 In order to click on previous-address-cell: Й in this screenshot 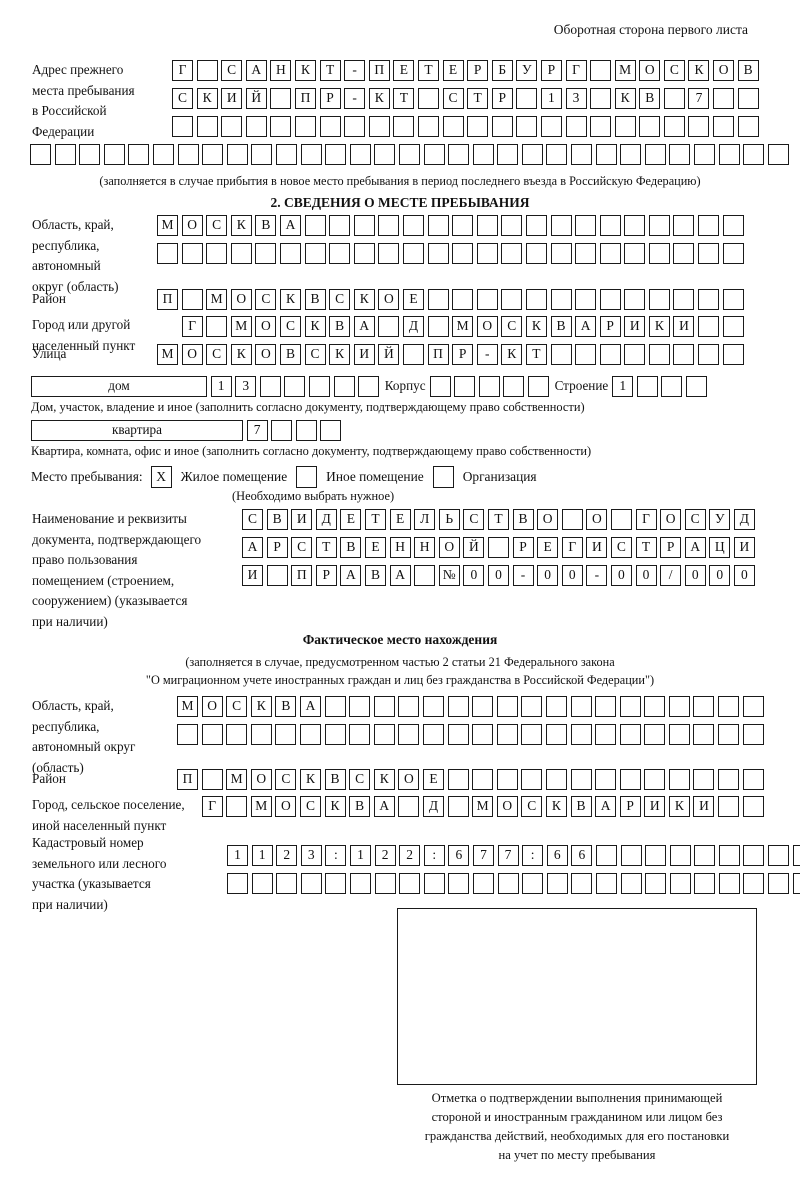, I will do `click(256, 98)`.